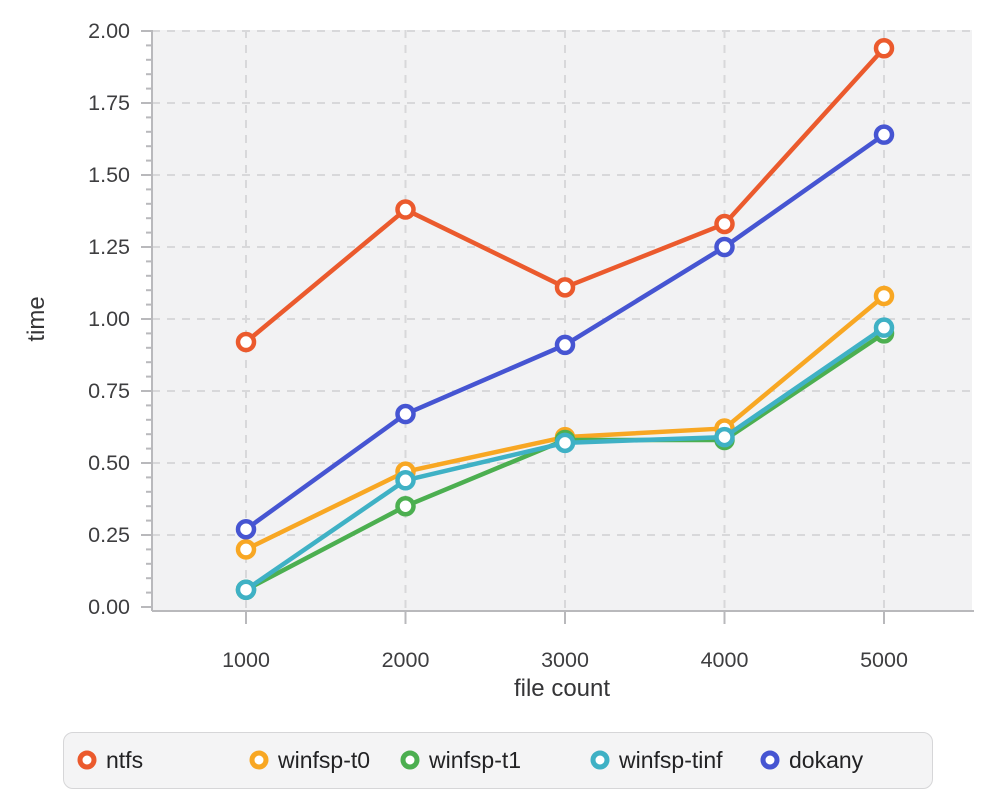 This screenshot has height=800, width=1000. What do you see at coordinates (671, 759) in the screenshot?
I see `legend-label: winfsp-tinf` at bounding box center [671, 759].